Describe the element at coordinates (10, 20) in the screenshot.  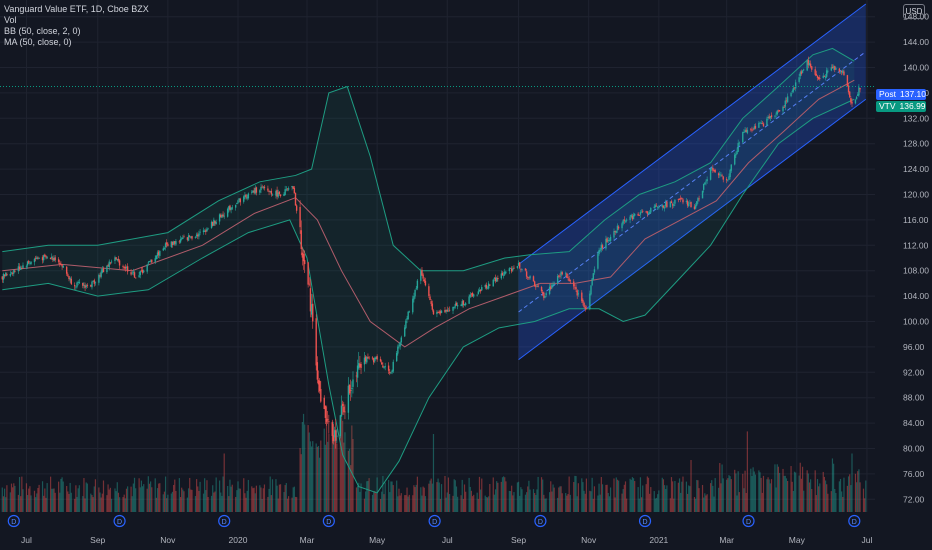
I see `vol-indicator-label: Vol` at that location.